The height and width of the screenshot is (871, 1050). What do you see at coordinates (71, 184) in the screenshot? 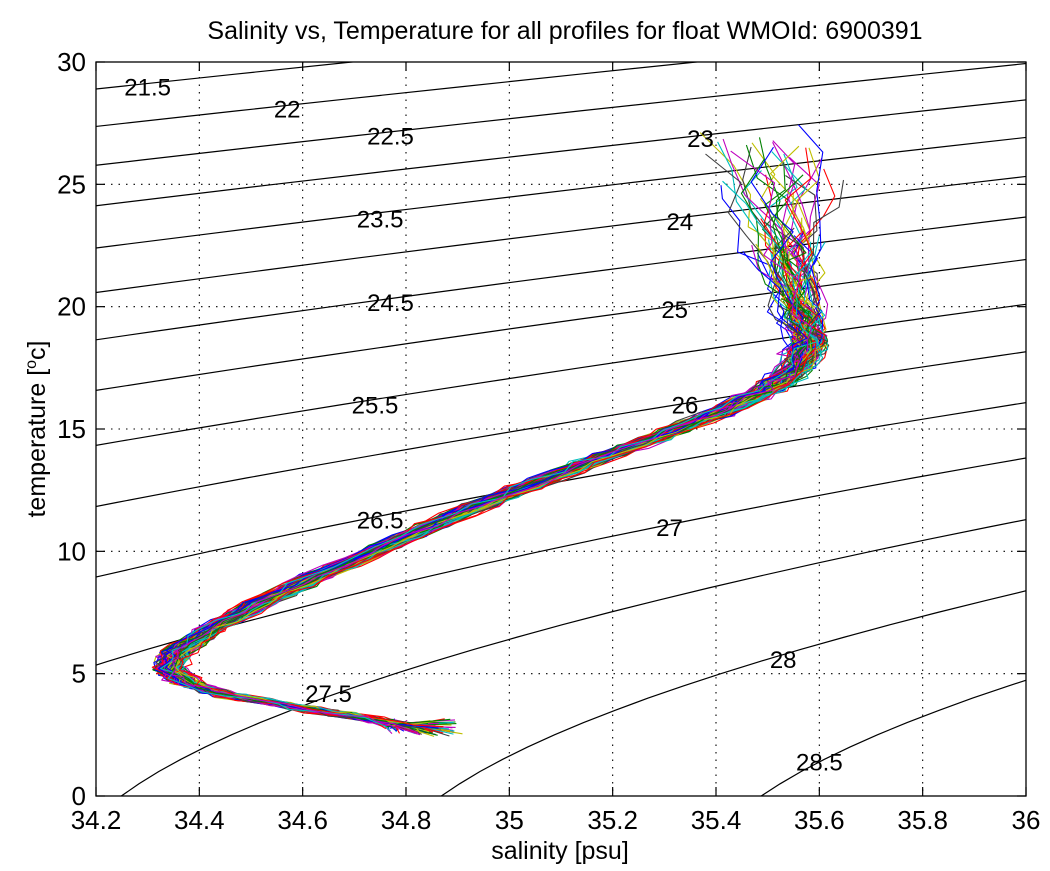
I see `y-tick-label: 25` at bounding box center [71, 184].